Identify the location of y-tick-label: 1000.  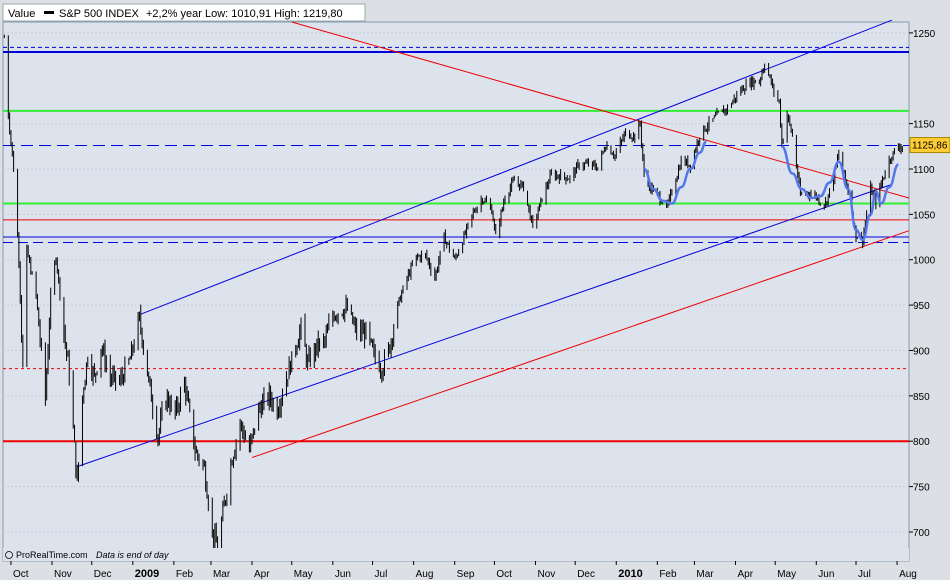
(924, 261).